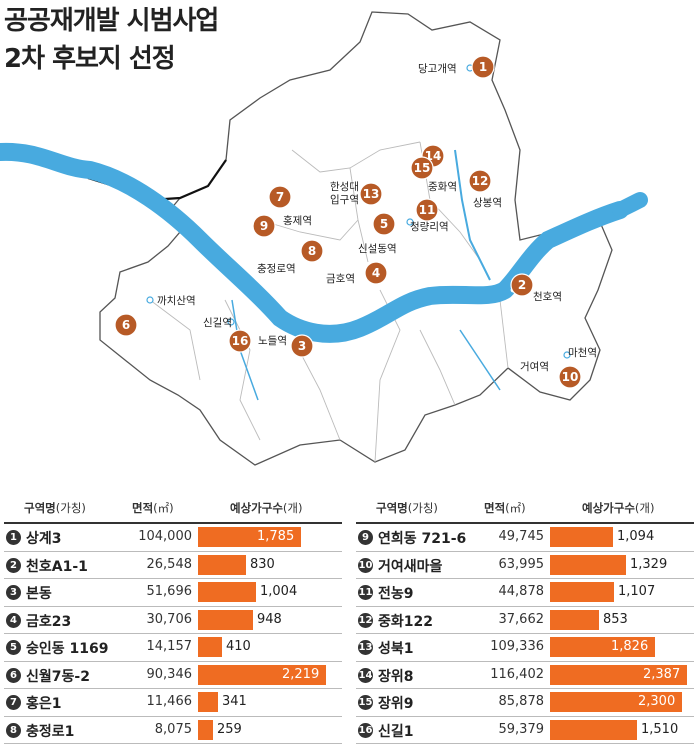  What do you see at coordinates (365, 620) in the screenshot?
I see `row-number-badge: 12` at bounding box center [365, 620].